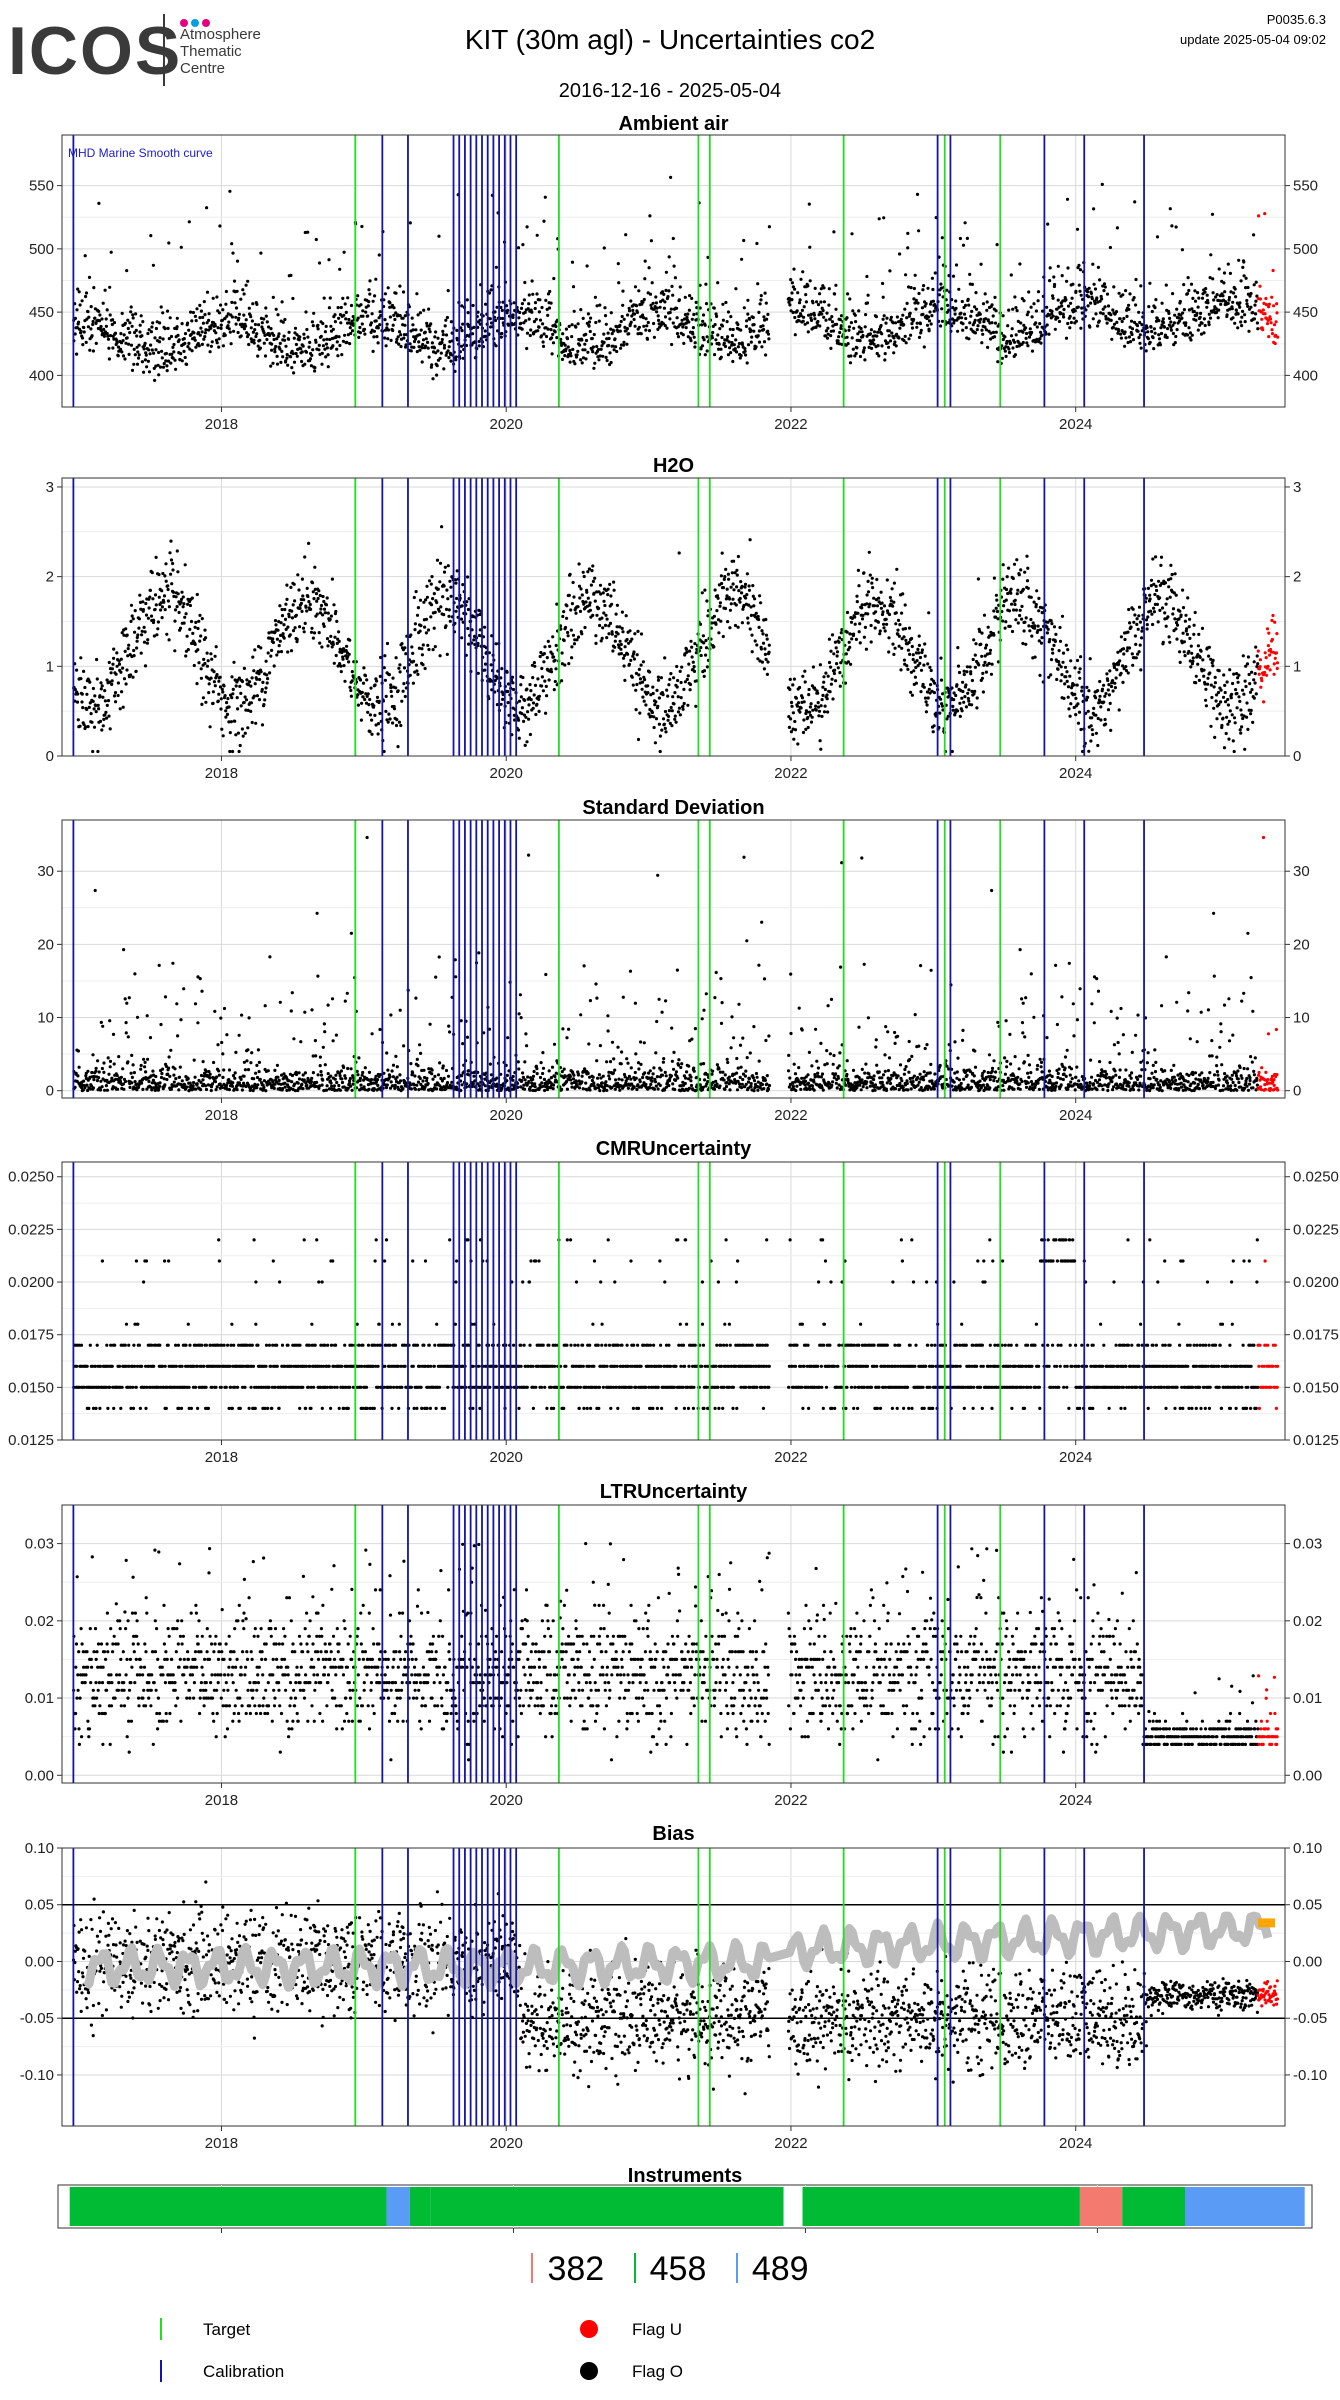 The height and width of the screenshot is (2400, 1340). I want to click on instrument-item-489: 489, so click(772, 2269).